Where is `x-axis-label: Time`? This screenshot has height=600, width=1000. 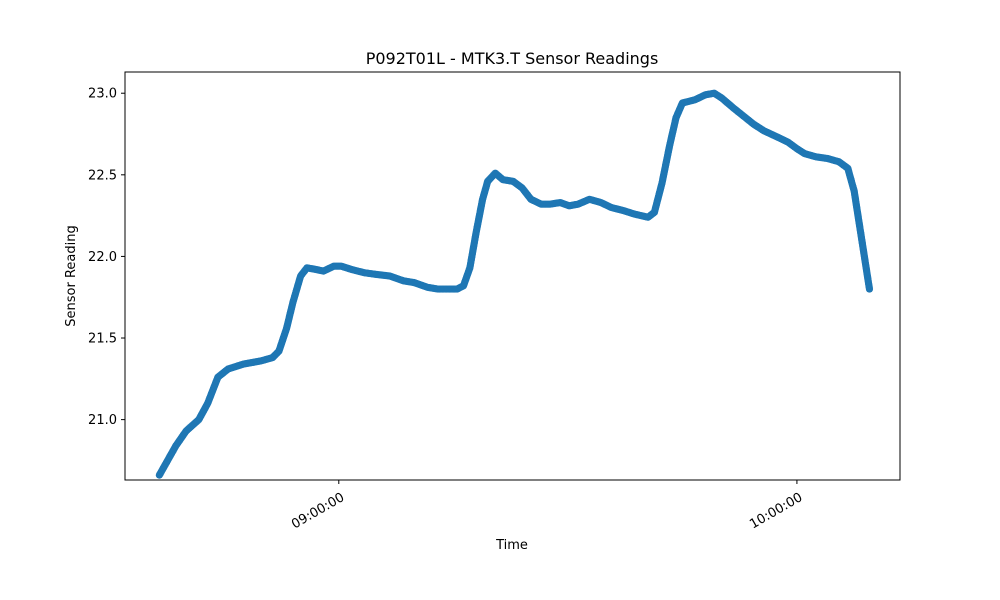
x-axis-label: Time is located at coordinates (511, 545).